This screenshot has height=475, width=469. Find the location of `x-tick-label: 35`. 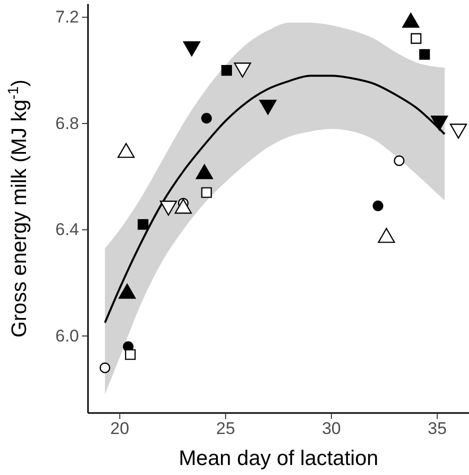

x-tick-label: 35 is located at coordinates (437, 428).